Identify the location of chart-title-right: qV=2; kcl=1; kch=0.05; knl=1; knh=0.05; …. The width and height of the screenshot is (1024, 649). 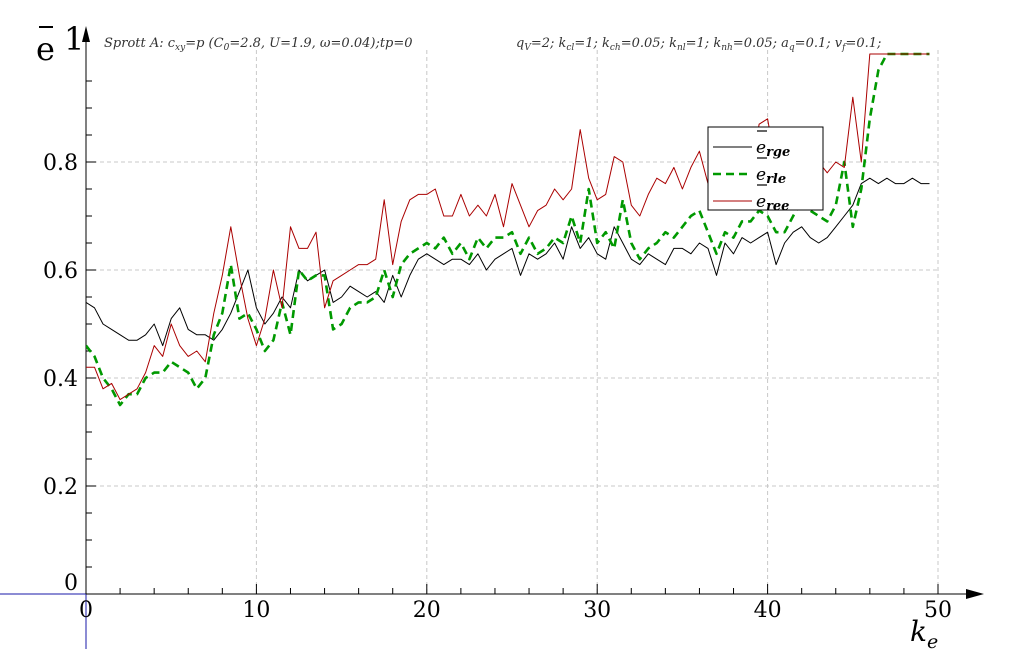
(698, 44).